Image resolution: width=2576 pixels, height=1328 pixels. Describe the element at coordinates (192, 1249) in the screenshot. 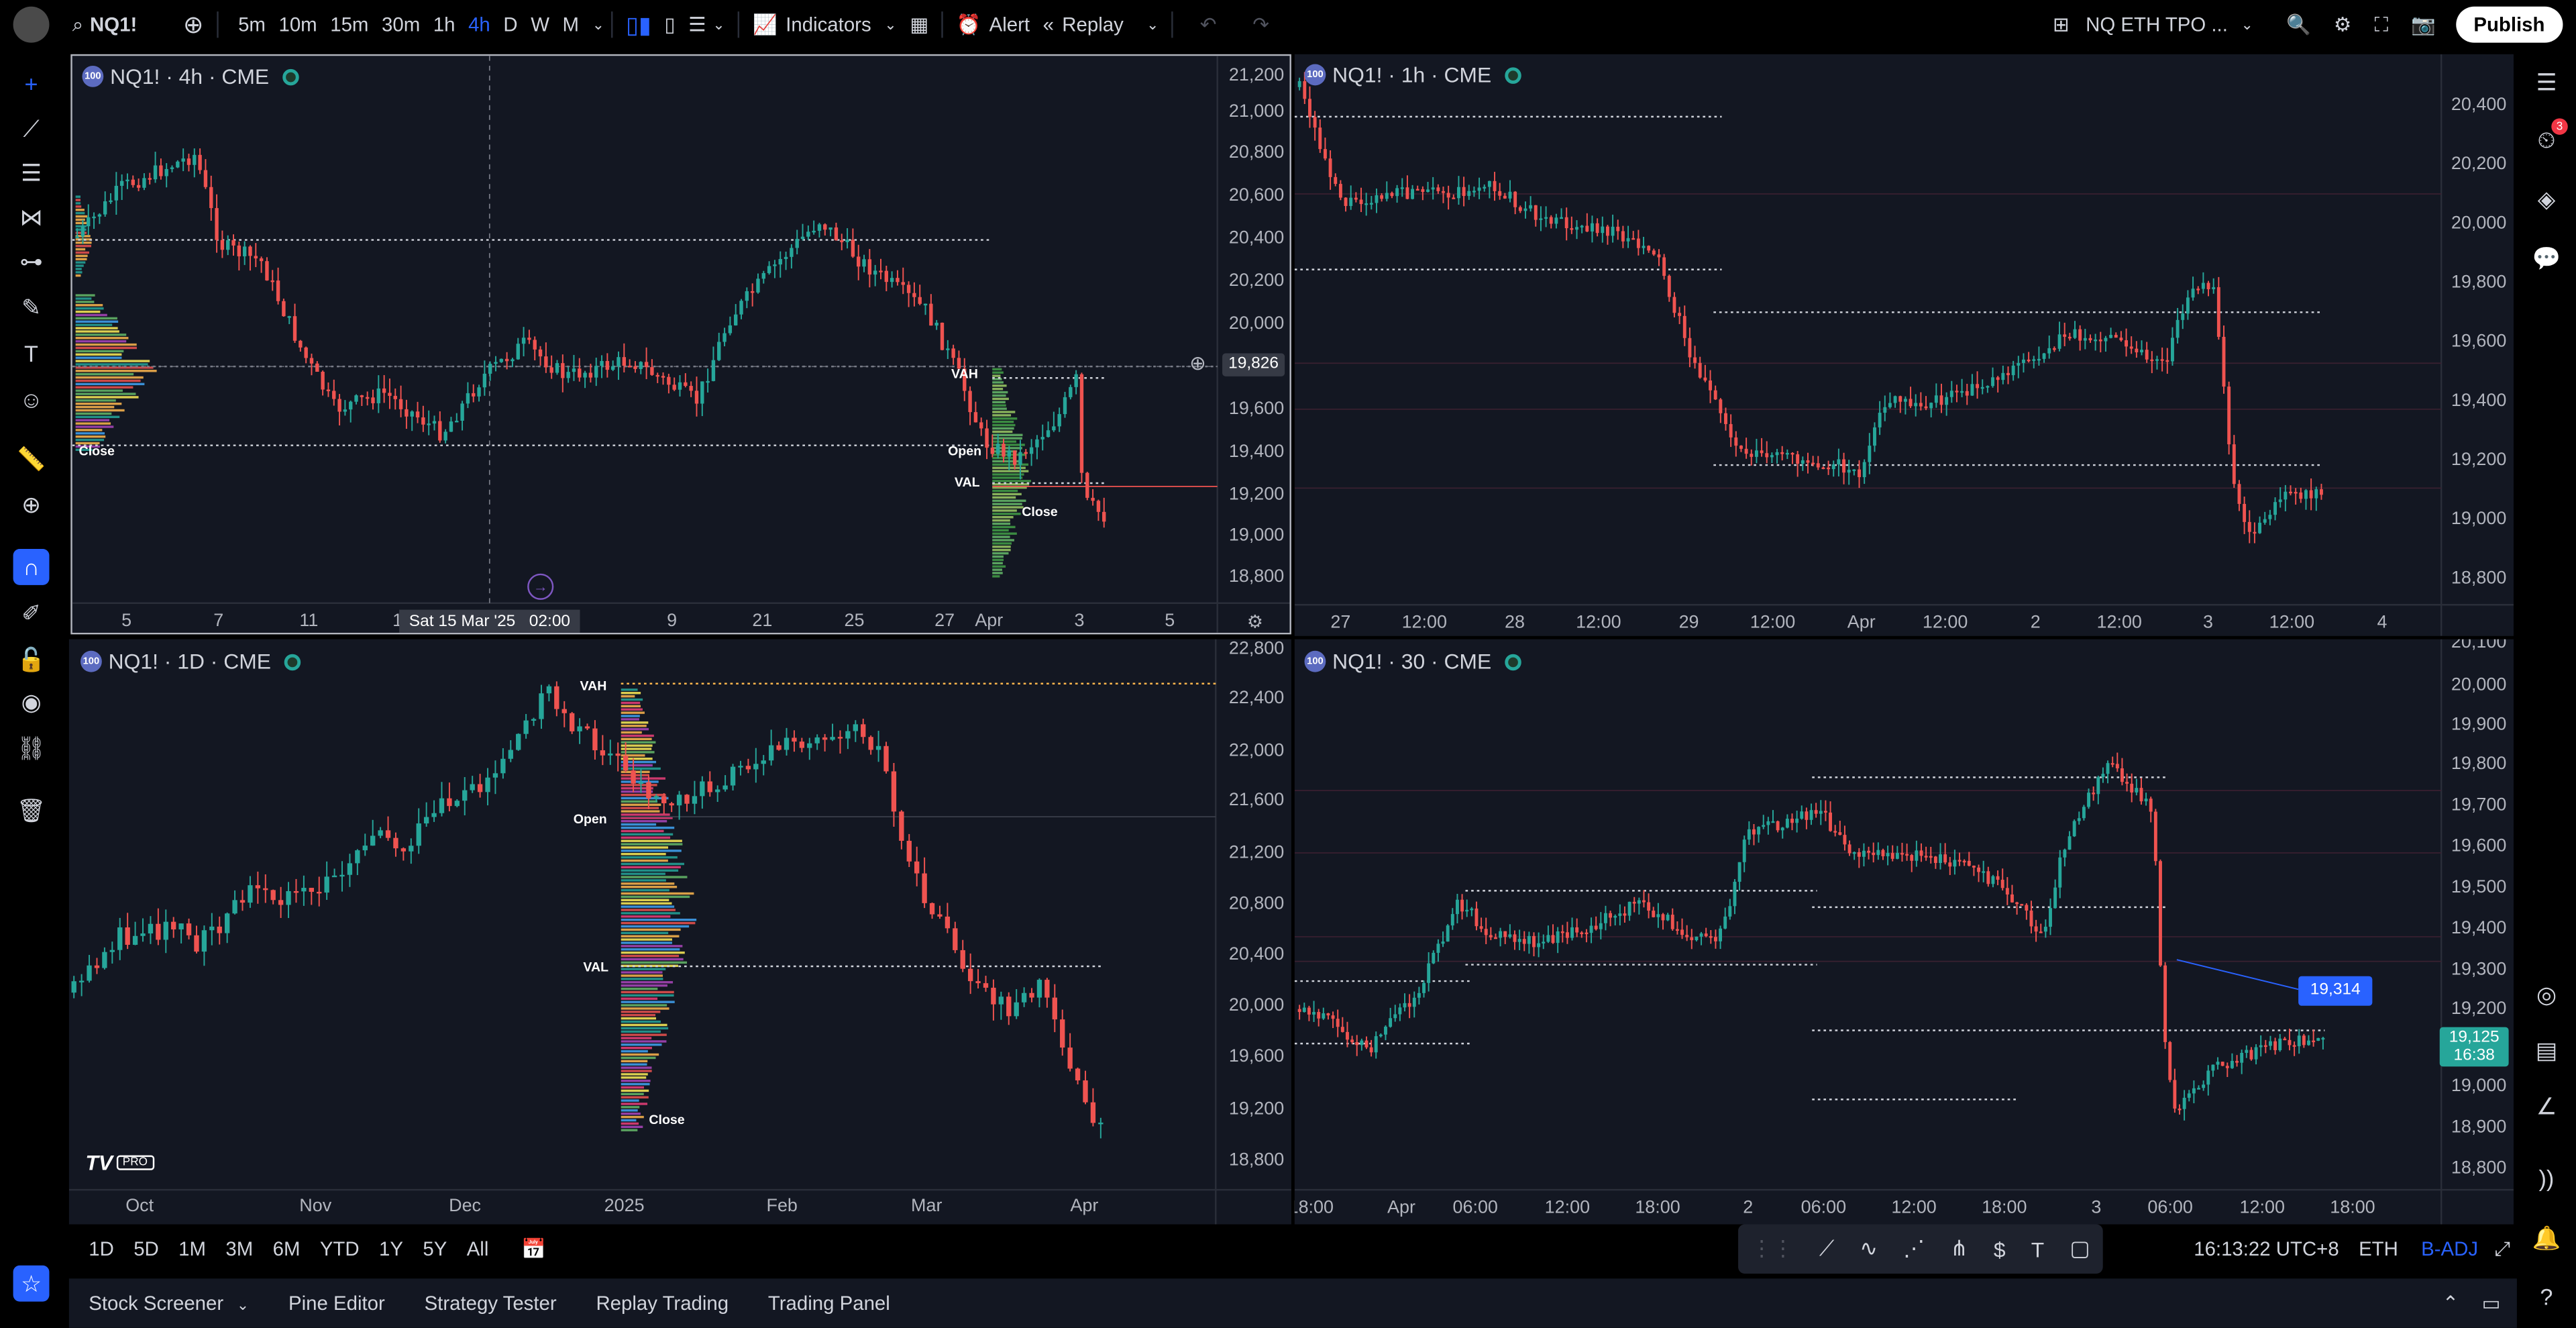

I see `range-1m: 1M` at that location.